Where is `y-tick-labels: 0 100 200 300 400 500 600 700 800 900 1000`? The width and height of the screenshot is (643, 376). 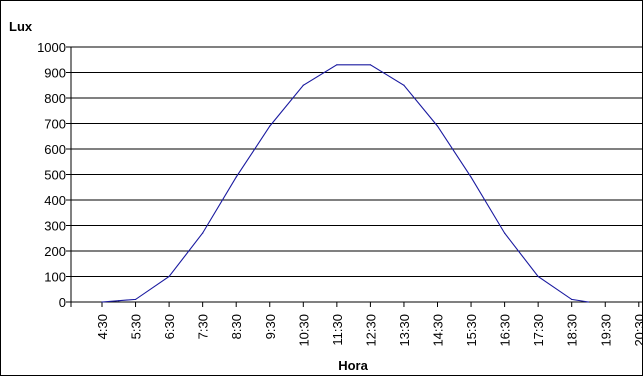 y-tick-labels: 0 100 200 300 400 500 600 700 800 900 1000 is located at coordinates (51, 175).